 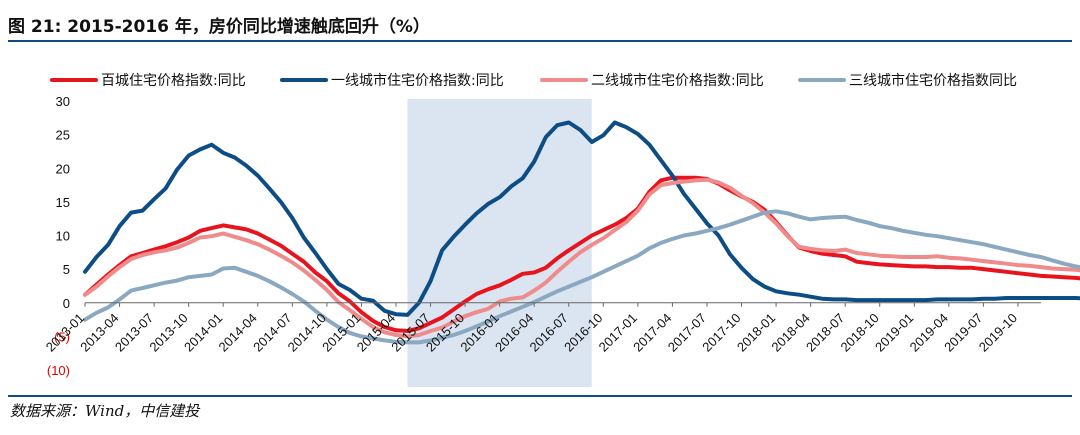 I want to click on y-tick-label: 15, so click(x=63, y=202).